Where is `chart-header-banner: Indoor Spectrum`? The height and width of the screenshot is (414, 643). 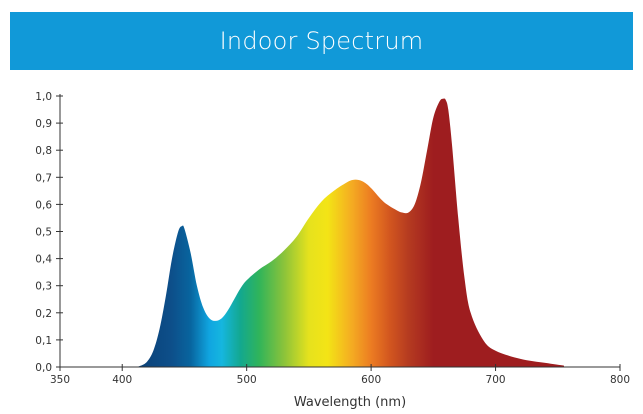 chart-header-banner: Indoor Spectrum is located at coordinates (321, 41).